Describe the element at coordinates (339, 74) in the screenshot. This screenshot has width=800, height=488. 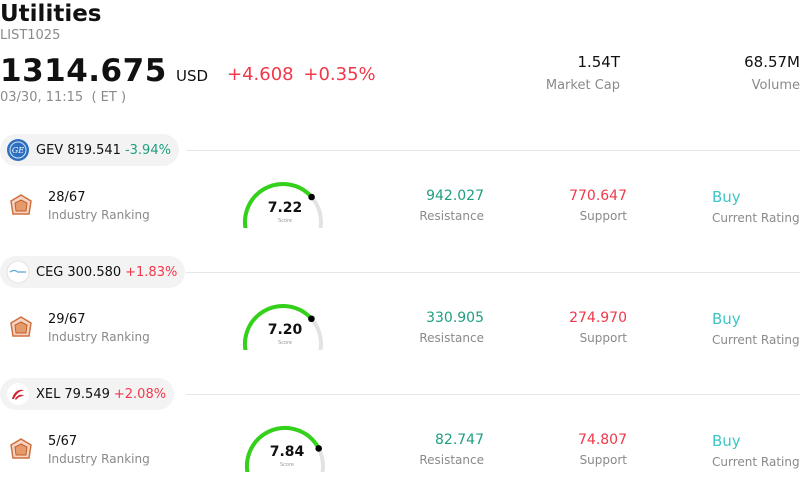
I see `change-percent: +0.35%` at that location.